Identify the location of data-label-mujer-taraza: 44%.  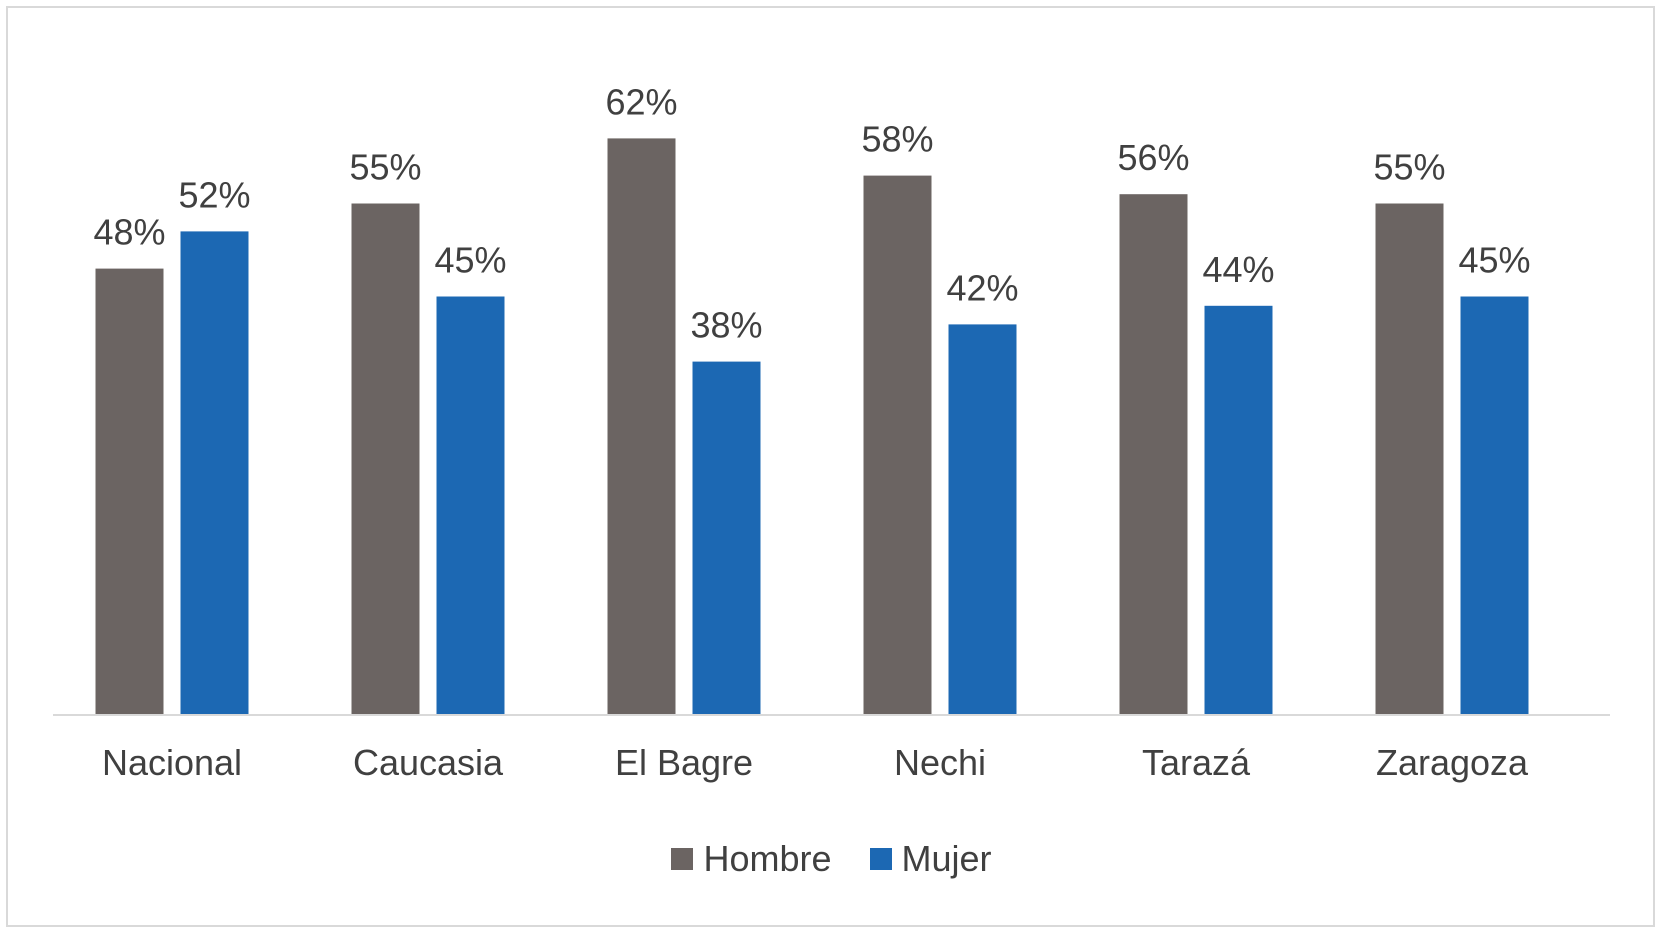
(1238, 269).